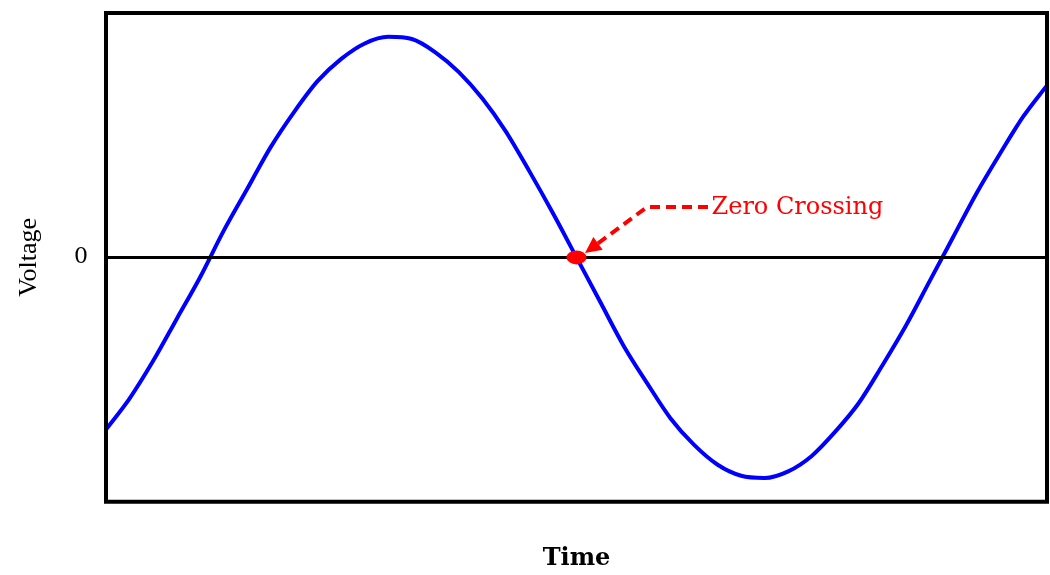  Describe the element at coordinates (28, 257) in the screenshot. I see `y-axis-title: Voltage` at that location.